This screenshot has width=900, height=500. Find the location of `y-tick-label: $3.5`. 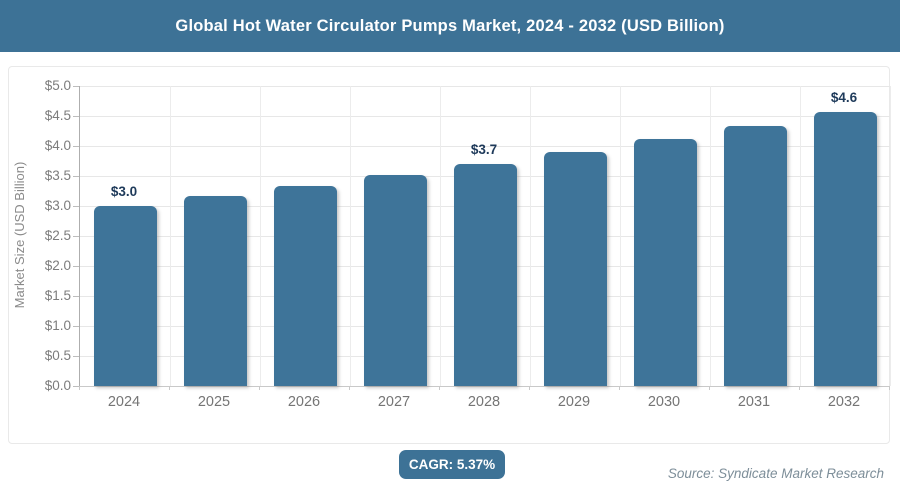

y-tick-label: $3.5 is located at coordinates (57, 175).